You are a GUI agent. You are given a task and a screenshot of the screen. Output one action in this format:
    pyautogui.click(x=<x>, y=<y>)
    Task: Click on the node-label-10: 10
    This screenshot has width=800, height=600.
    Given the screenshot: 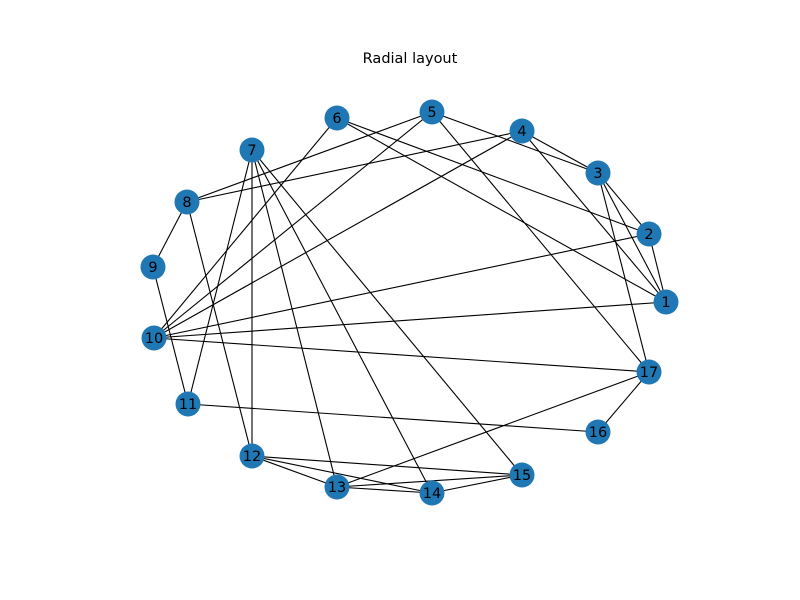 What is the action you would take?
    pyautogui.click(x=154, y=339)
    